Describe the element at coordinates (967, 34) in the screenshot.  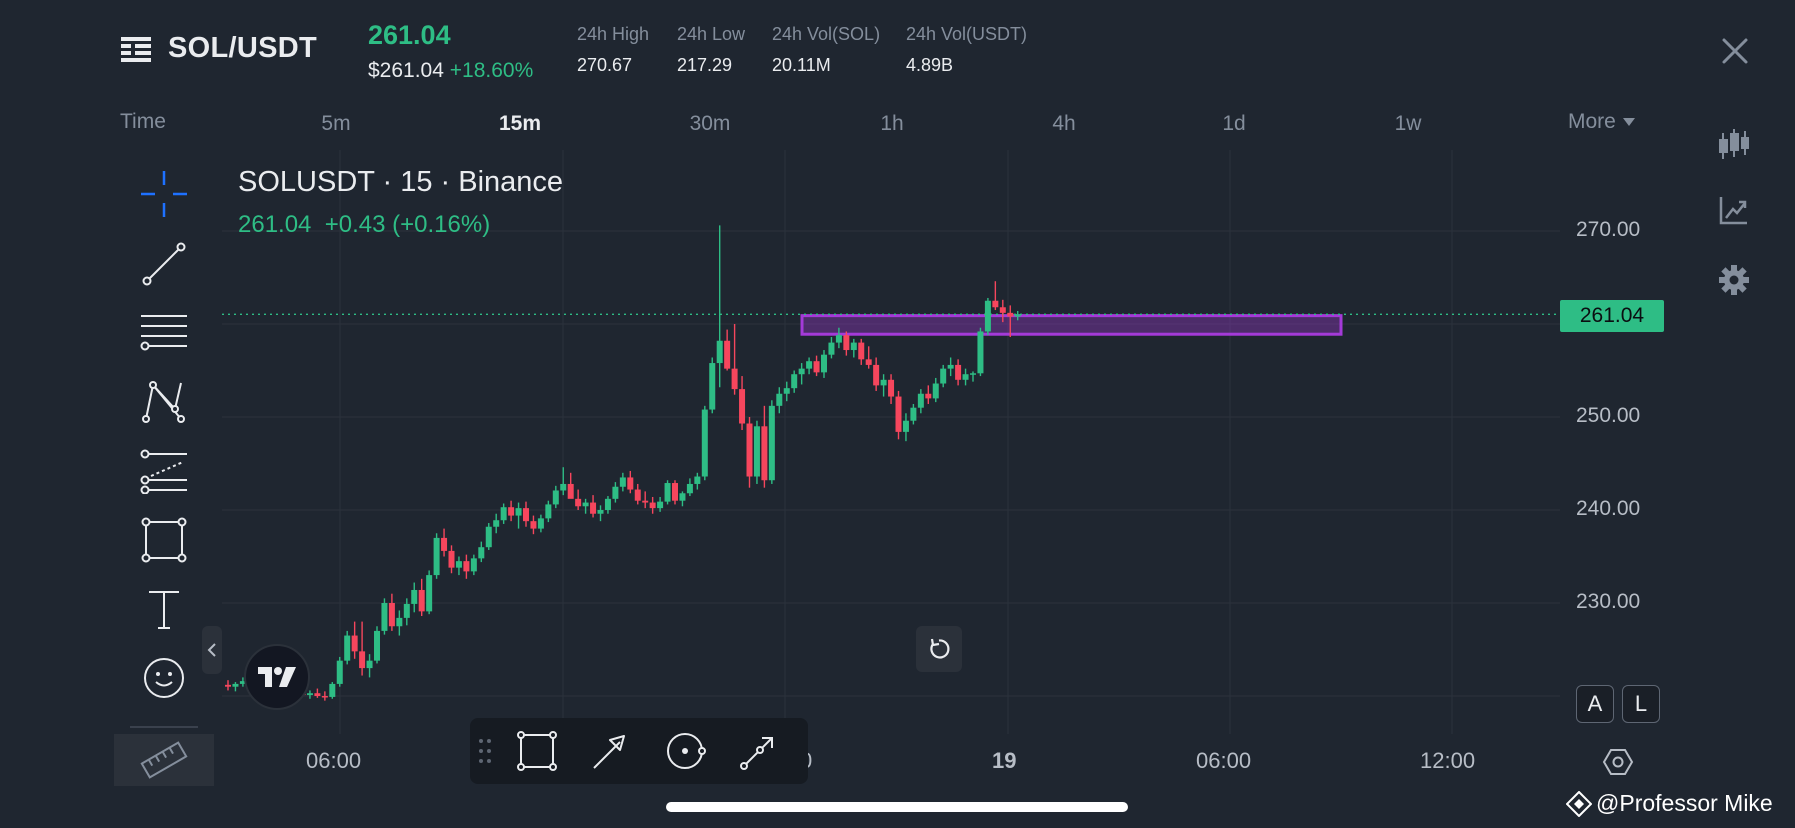
I see `stat-label: 24h Vol(USDT)` at that location.